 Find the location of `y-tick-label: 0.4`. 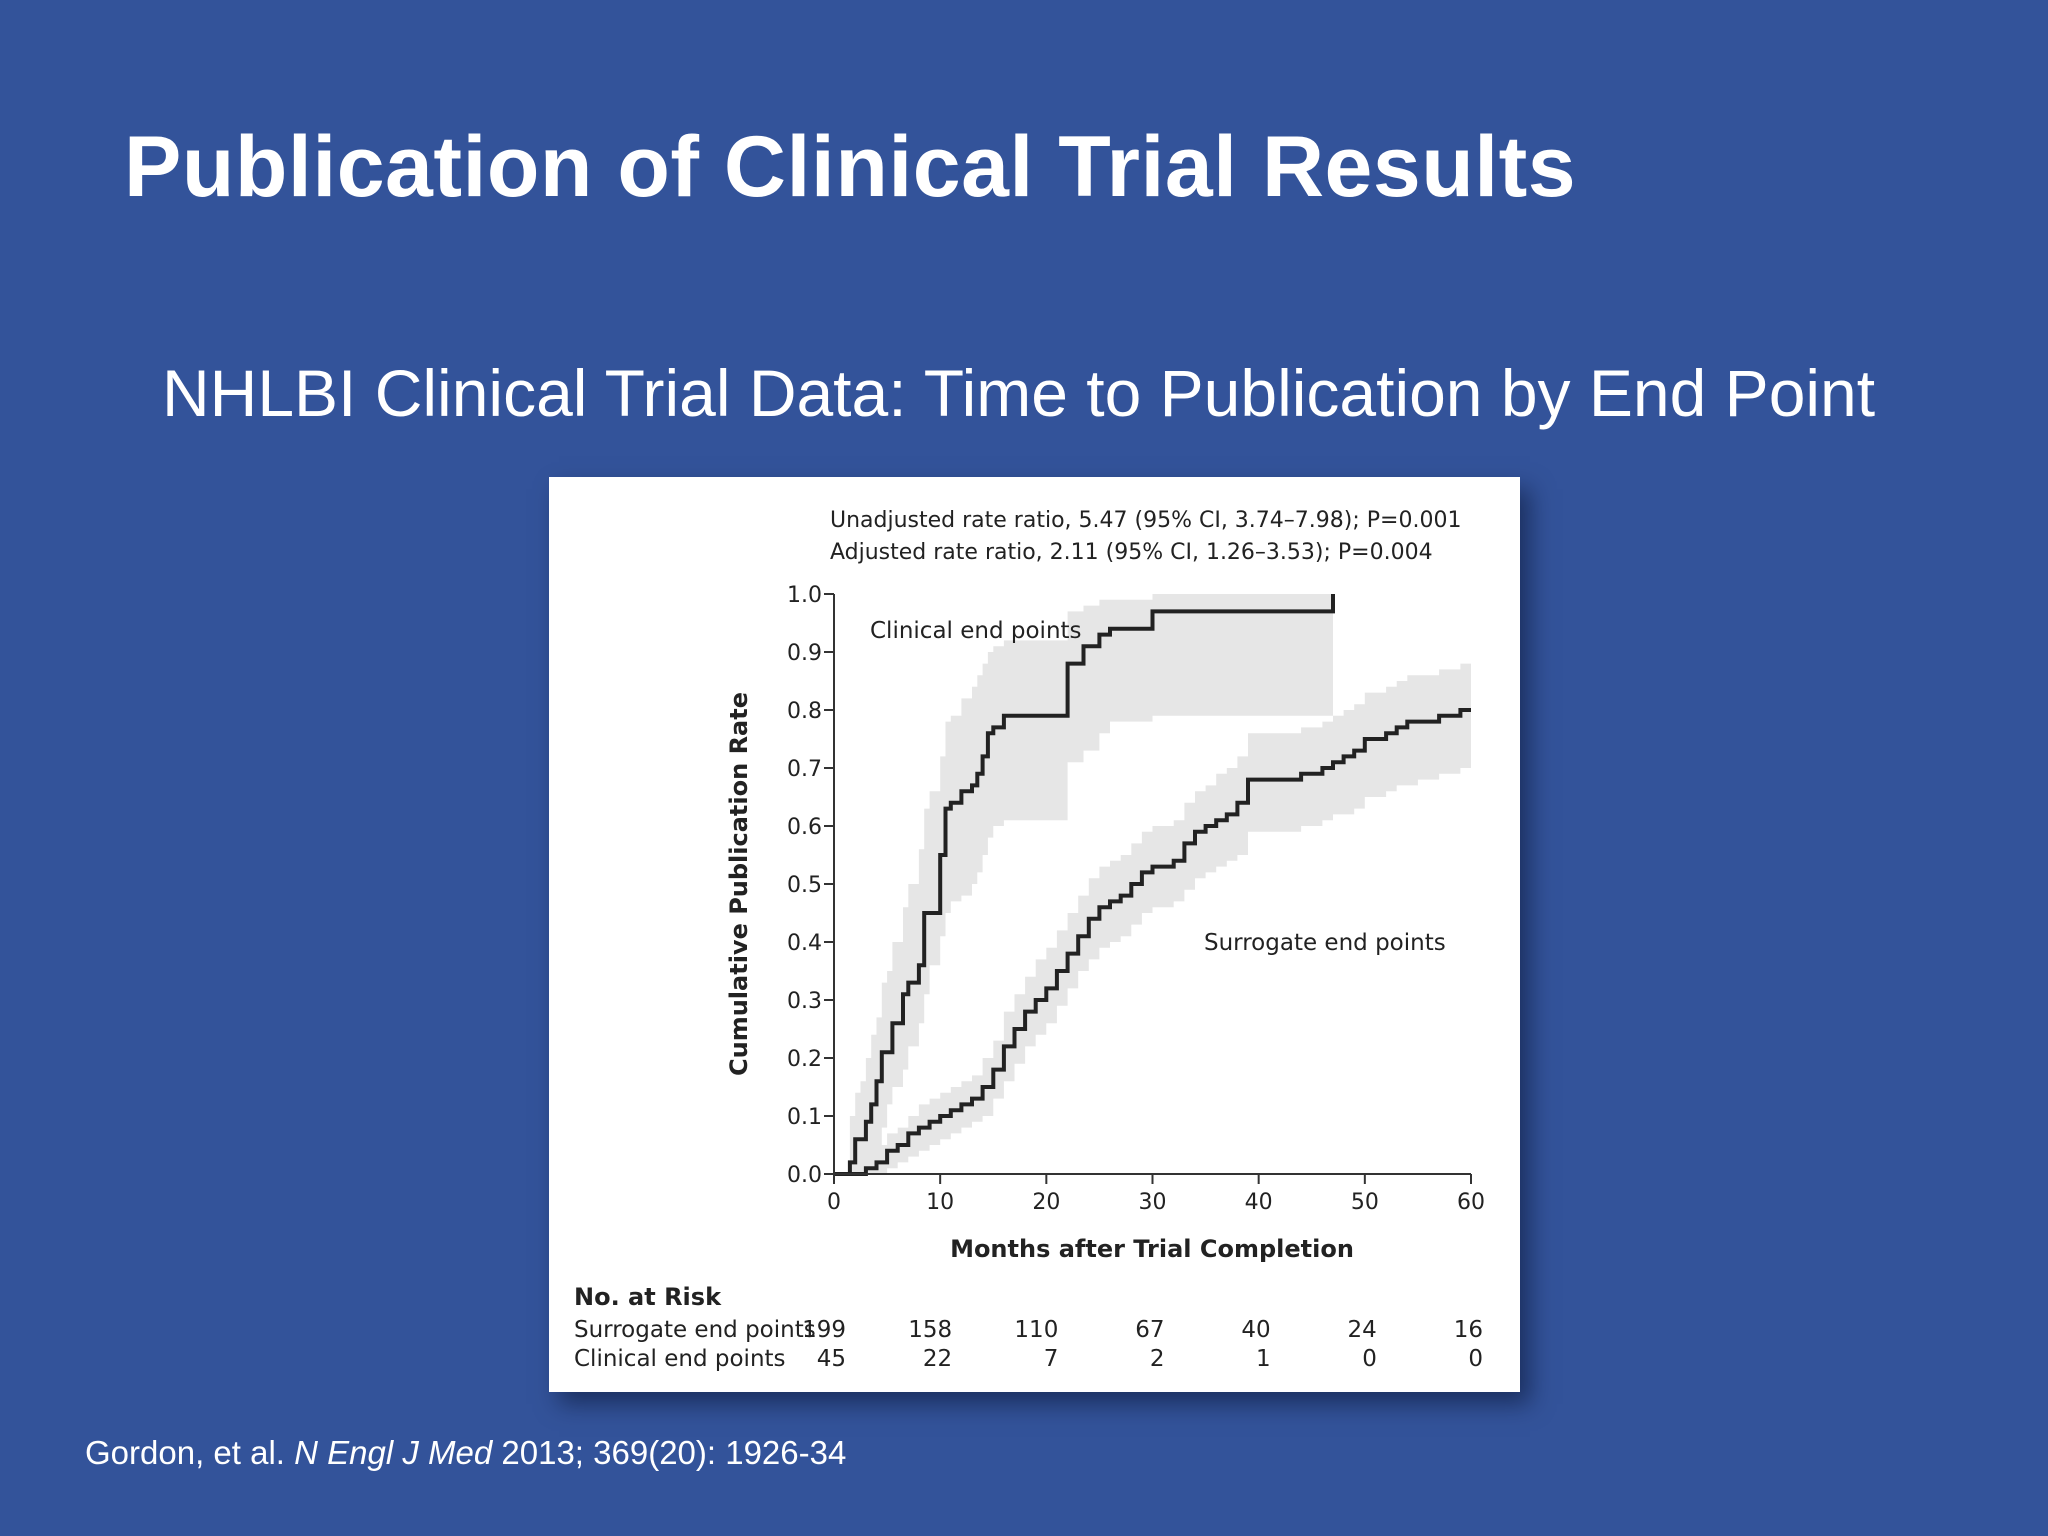

y-tick-label: 0.4 is located at coordinates (804, 943).